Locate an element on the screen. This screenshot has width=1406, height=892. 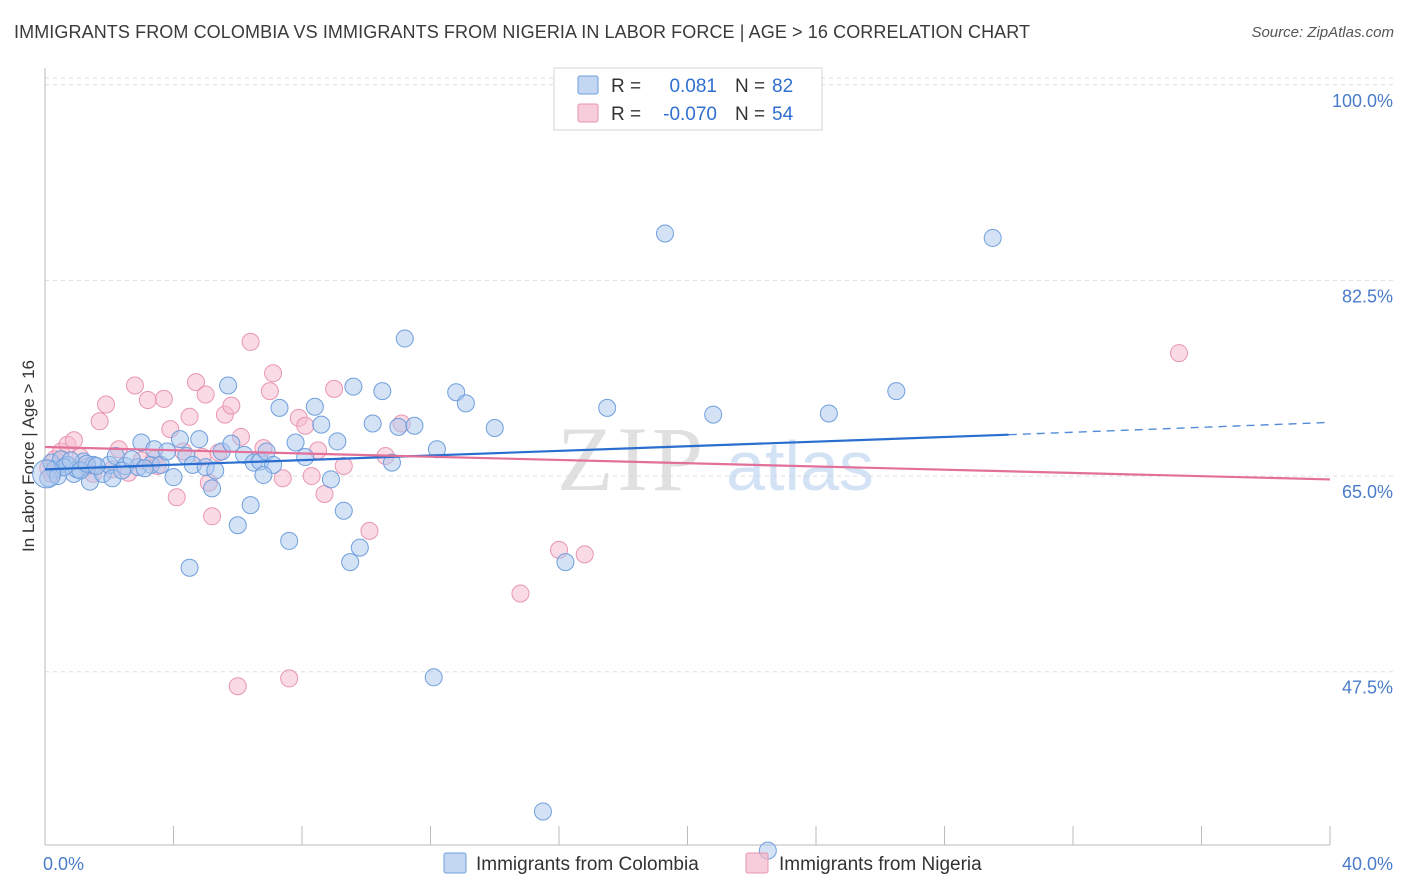
legend-frame is located at coordinates (688, 99).